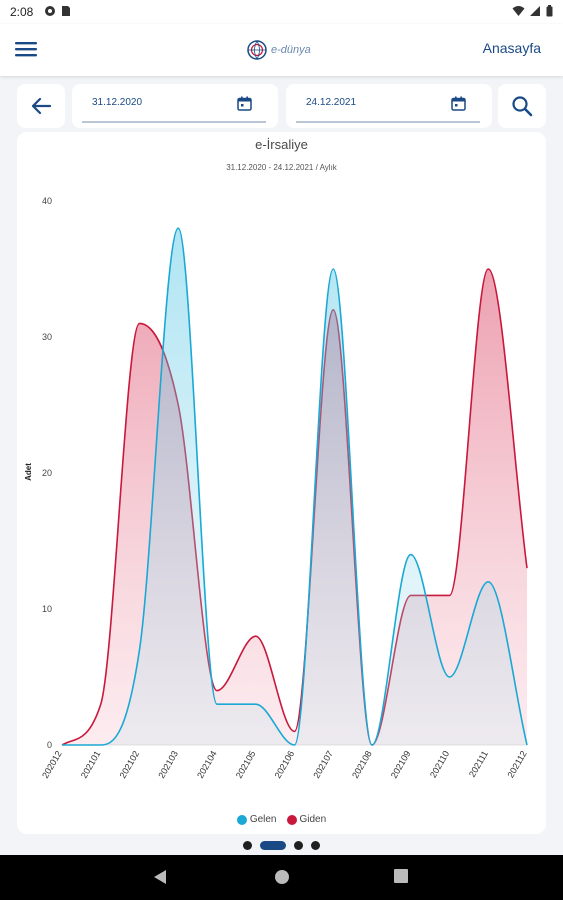  What do you see at coordinates (401, 878) in the screenshot?
I see `recents-nav-icon` at bounding box center [401, 878].